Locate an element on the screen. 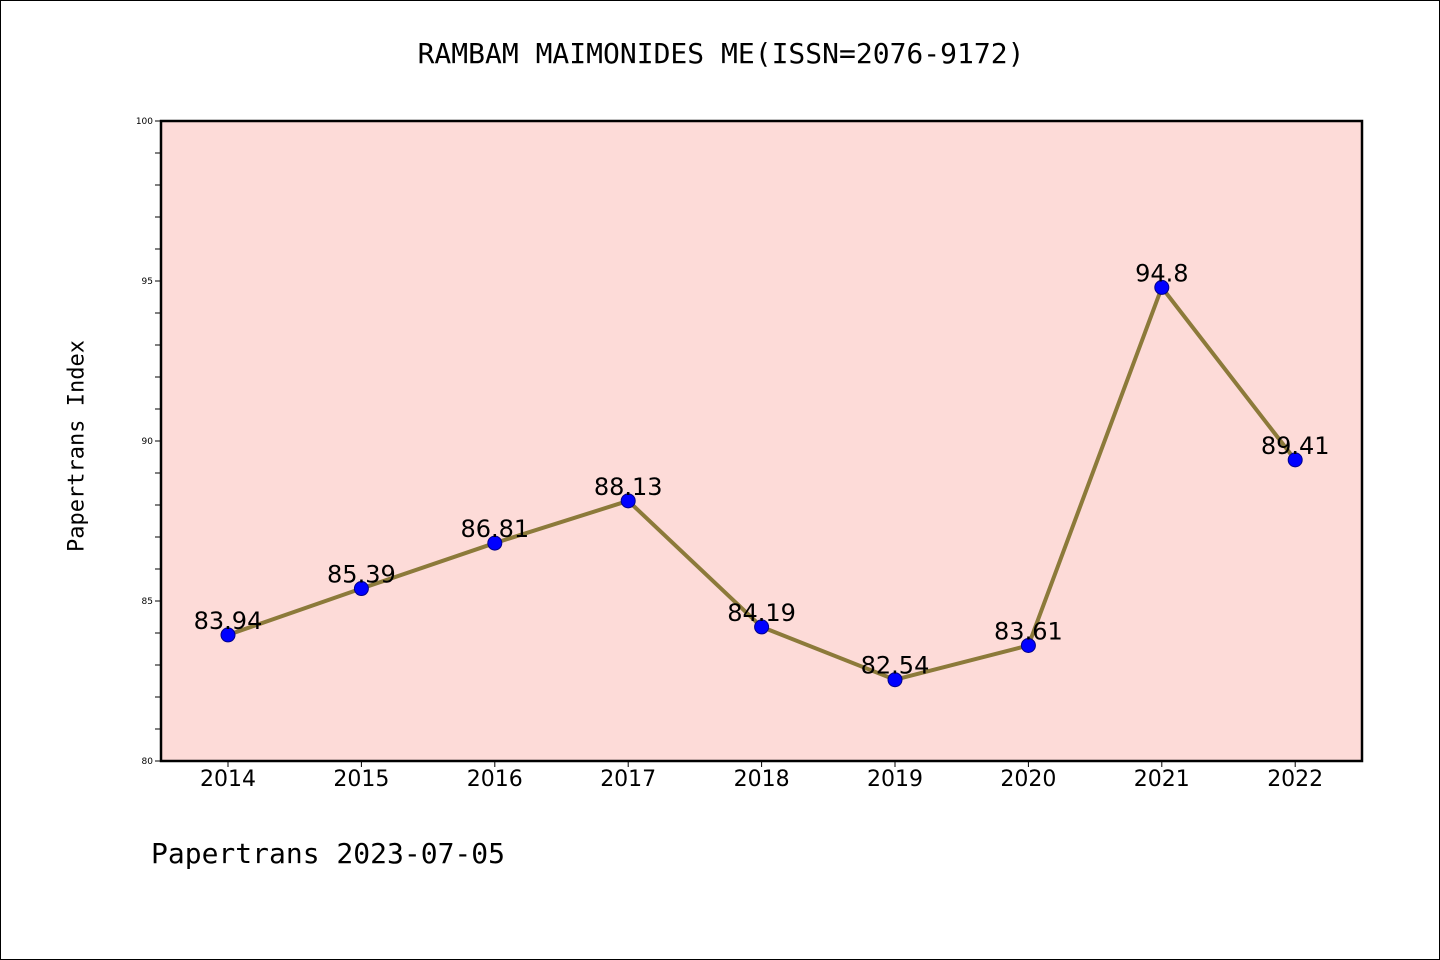 The width and height of the screenshot is (1440, 960). y-tick-label: 85 is located at coordinates (147, 602).